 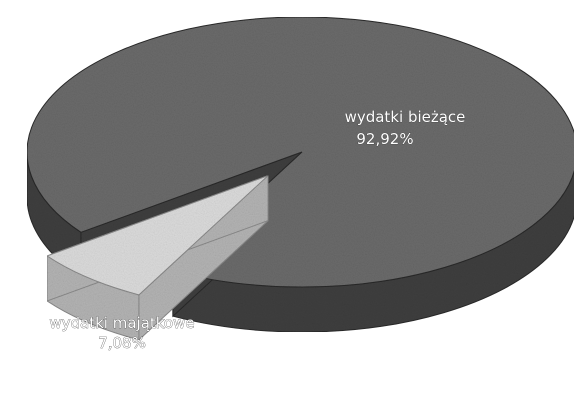 I want to click on slice-label-wydatki-biezace: wydatki bieżące, so click(x=405, y=117).